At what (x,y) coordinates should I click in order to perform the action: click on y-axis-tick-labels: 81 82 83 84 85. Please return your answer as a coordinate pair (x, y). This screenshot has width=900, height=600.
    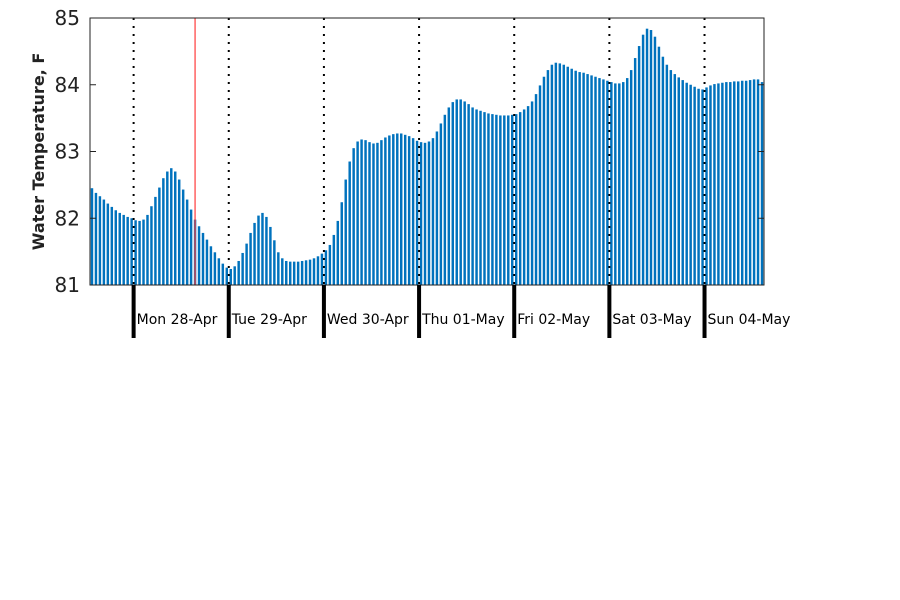
    Looking at the image, I should click on (67, 151).